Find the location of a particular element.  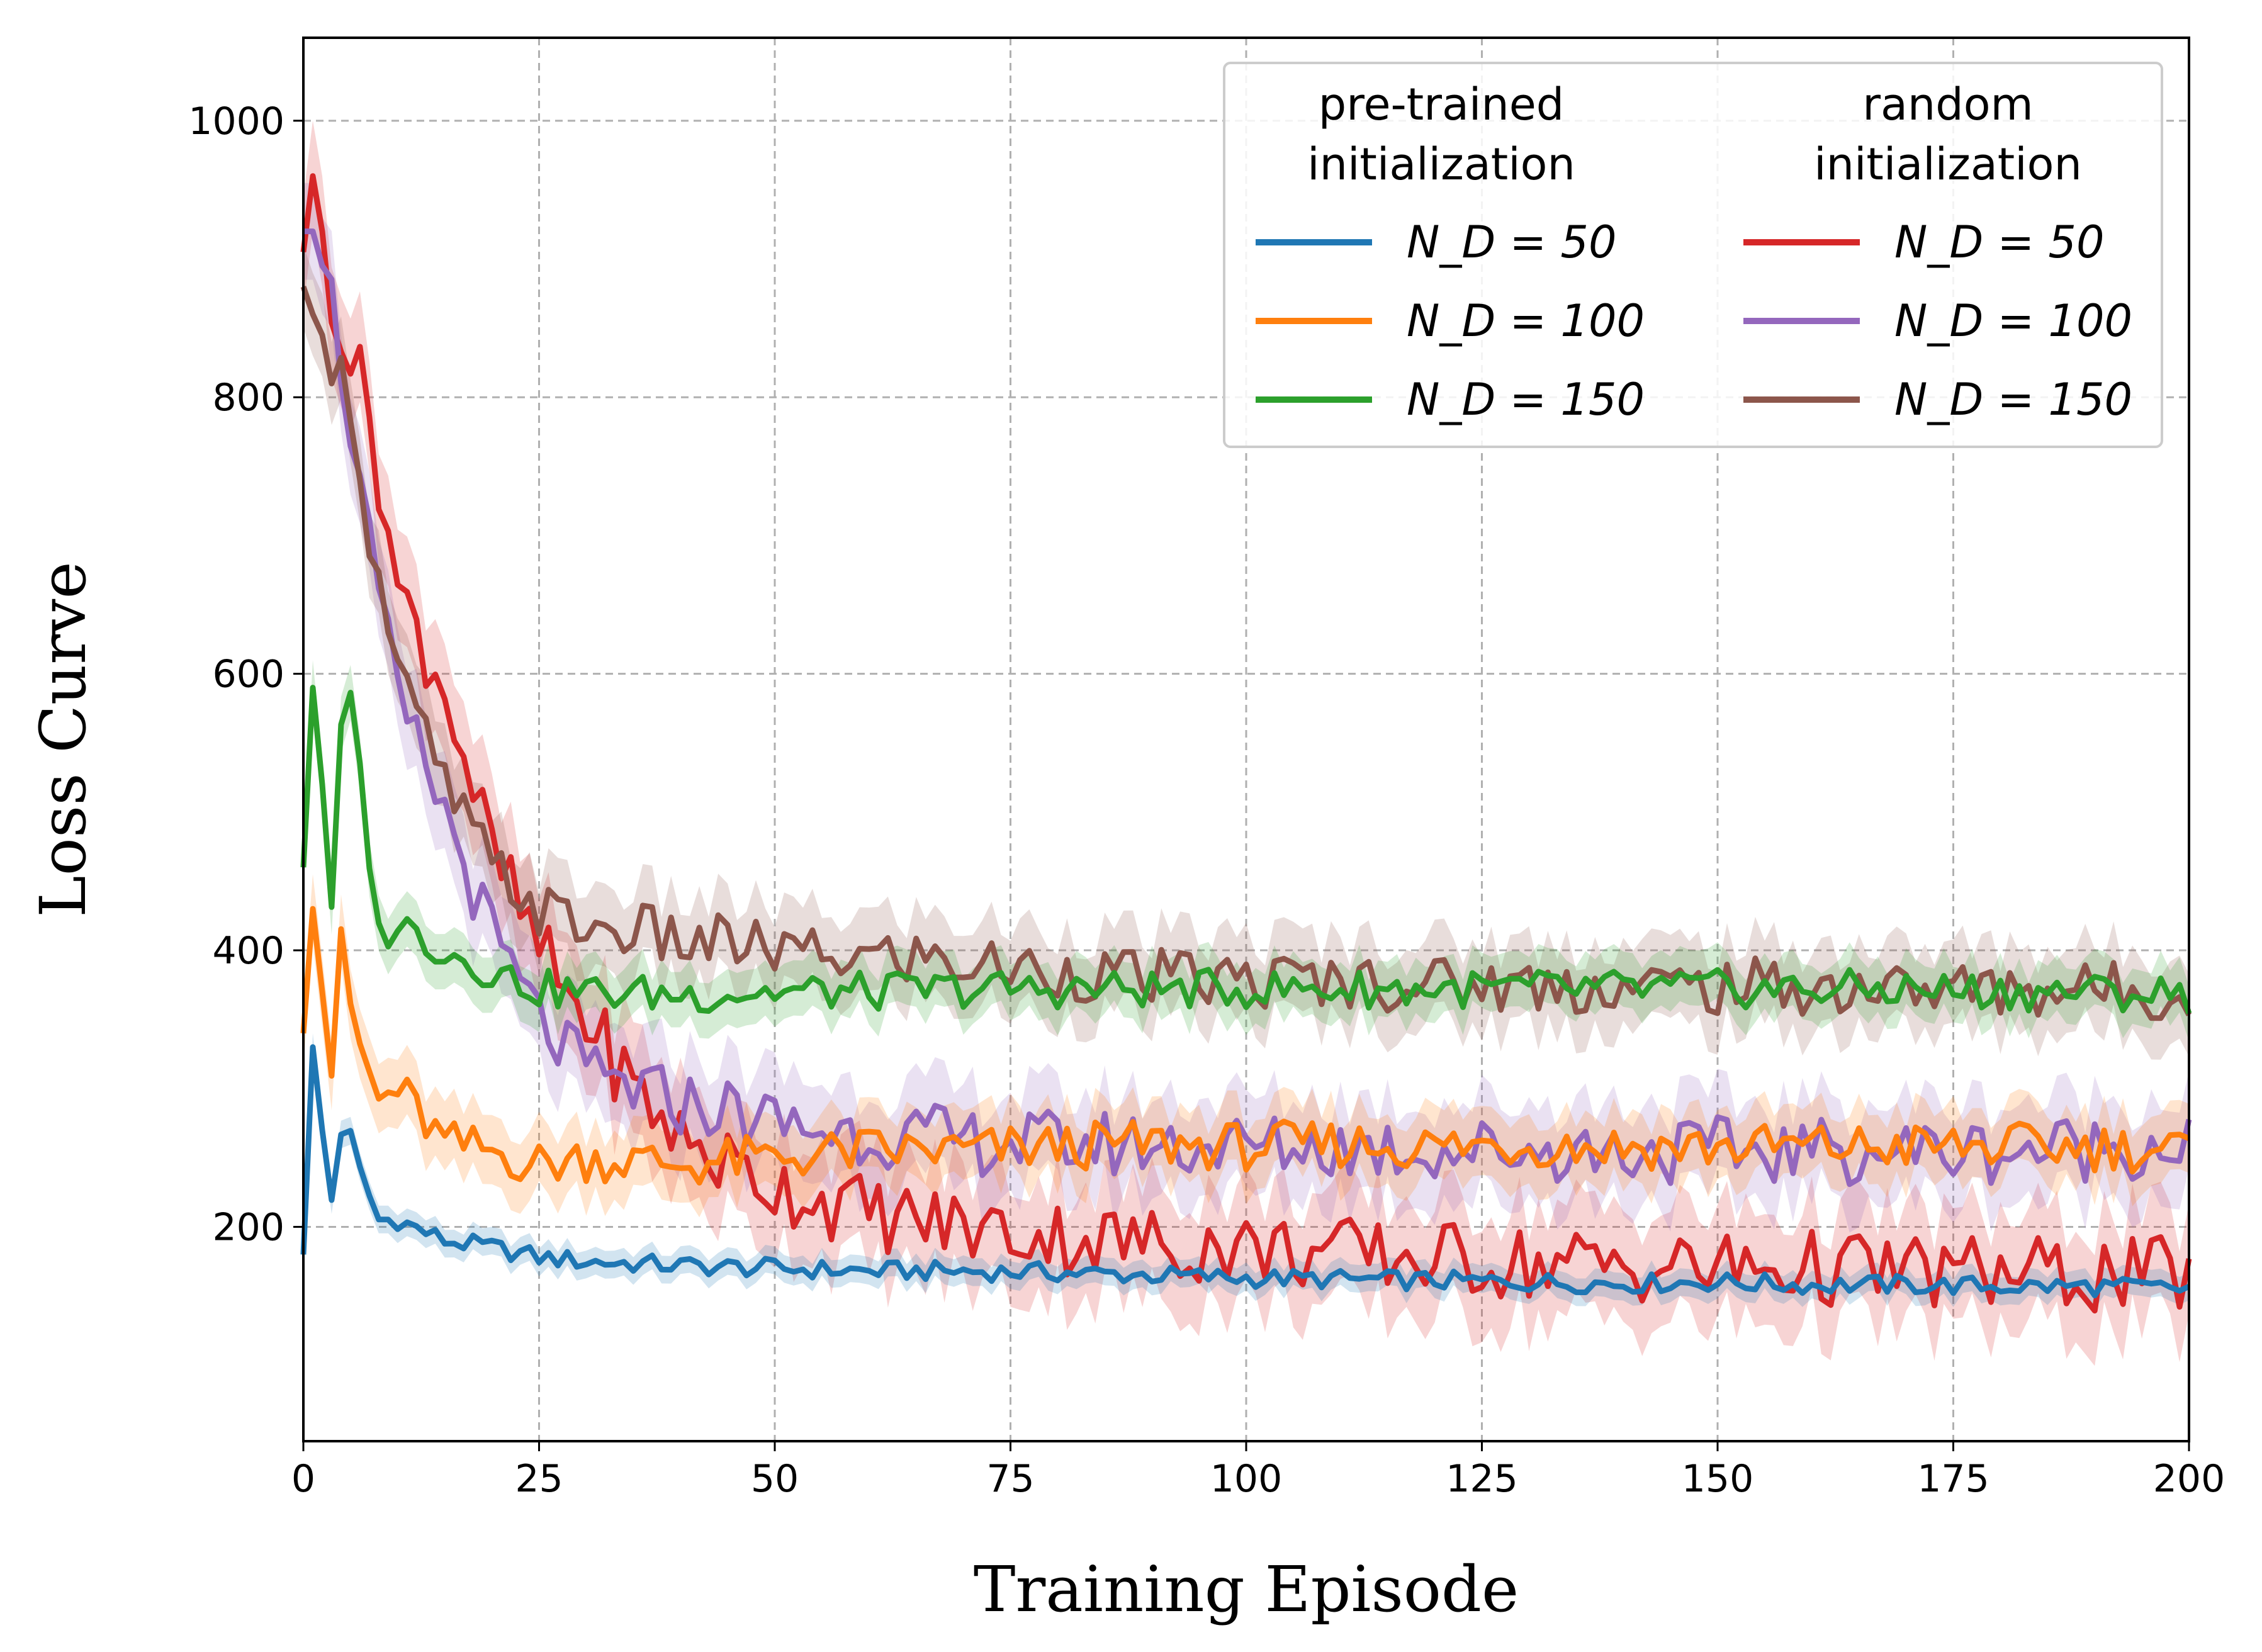

x-axis-title: Training Episode is located at coordinates (1246, 1589).